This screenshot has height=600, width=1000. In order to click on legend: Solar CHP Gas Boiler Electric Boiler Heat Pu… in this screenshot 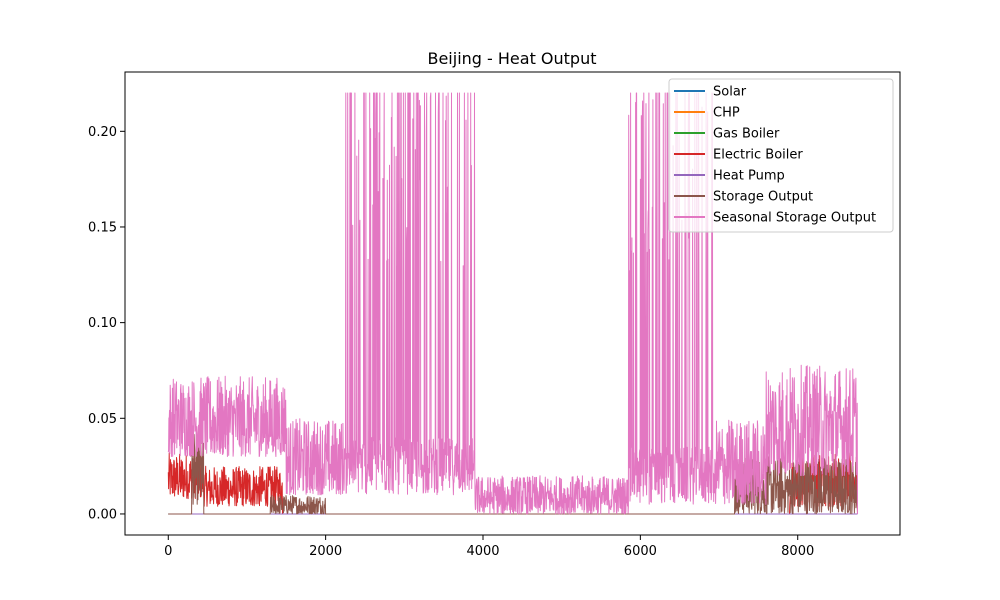, I will do `click(781, 155)`.